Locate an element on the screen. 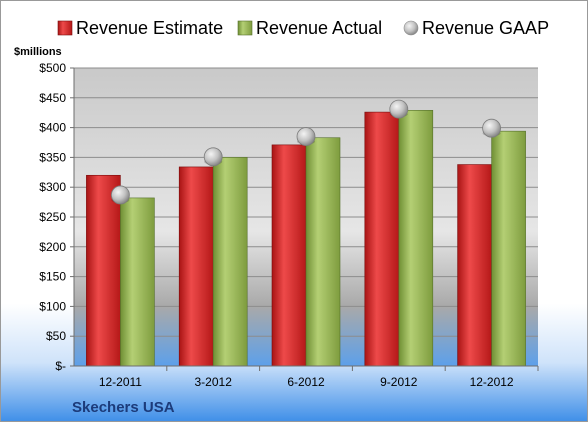 The width and height of the screenshot is (588, 427). y-axis-unit-label: $millions is located at coordinates (38, 52).